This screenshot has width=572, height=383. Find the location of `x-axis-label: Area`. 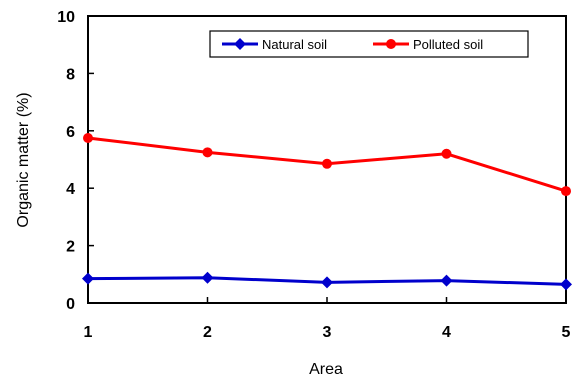

x-axis-label: Area is located at coordinates (326, 369).